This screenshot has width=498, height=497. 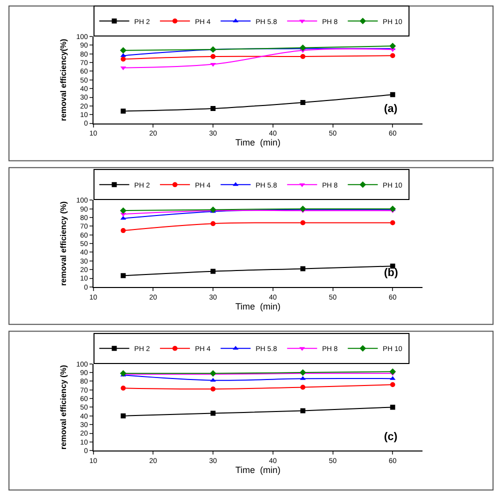 What do you see at coordinates (63, 80) in the screenshot?
I see `y-axis-title: removal efficiency(%)` at bounding box center [63, 80].